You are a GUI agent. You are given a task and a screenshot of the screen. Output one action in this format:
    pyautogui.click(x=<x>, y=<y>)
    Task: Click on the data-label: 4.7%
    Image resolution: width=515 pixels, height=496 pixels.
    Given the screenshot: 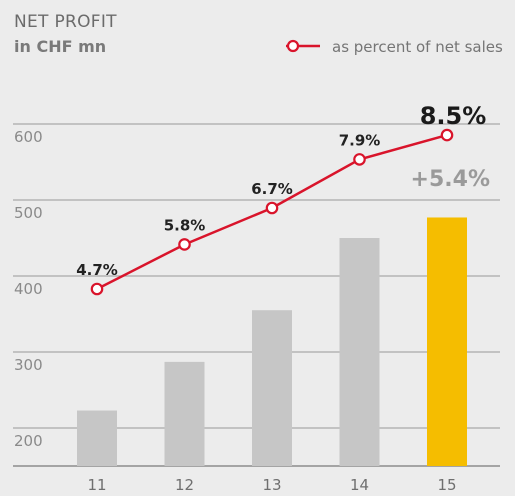 What is the action you would take?
    pyautogui.click(x=97, y=270)
    